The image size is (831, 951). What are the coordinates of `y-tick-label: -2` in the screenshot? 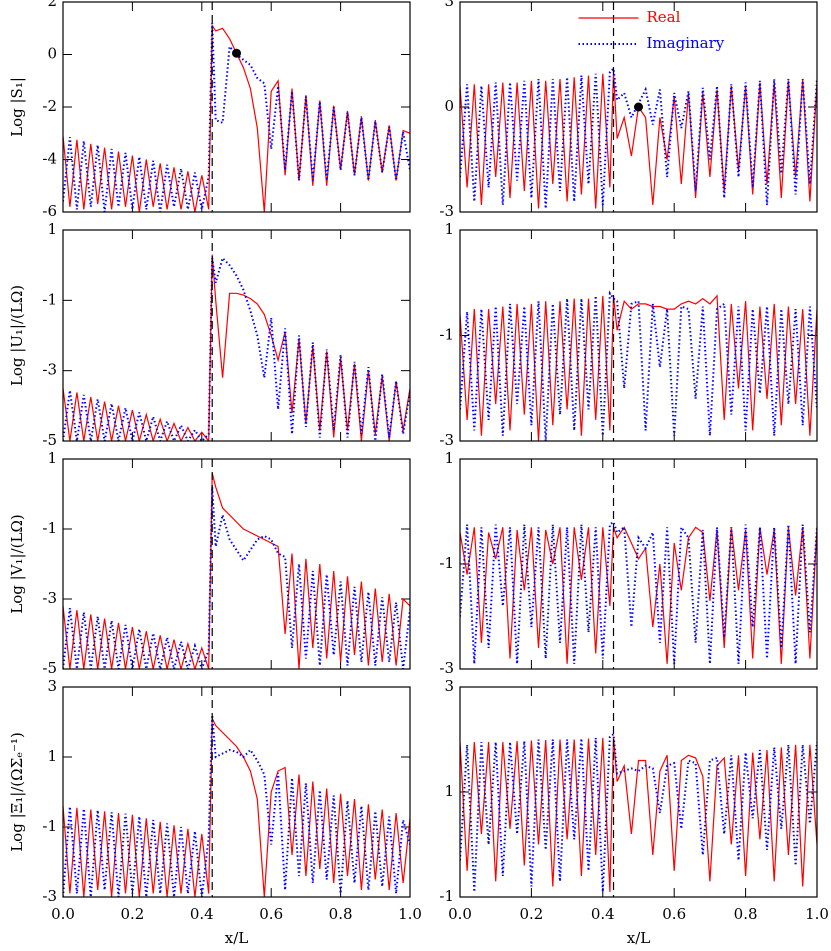 It's located at (49, 106).